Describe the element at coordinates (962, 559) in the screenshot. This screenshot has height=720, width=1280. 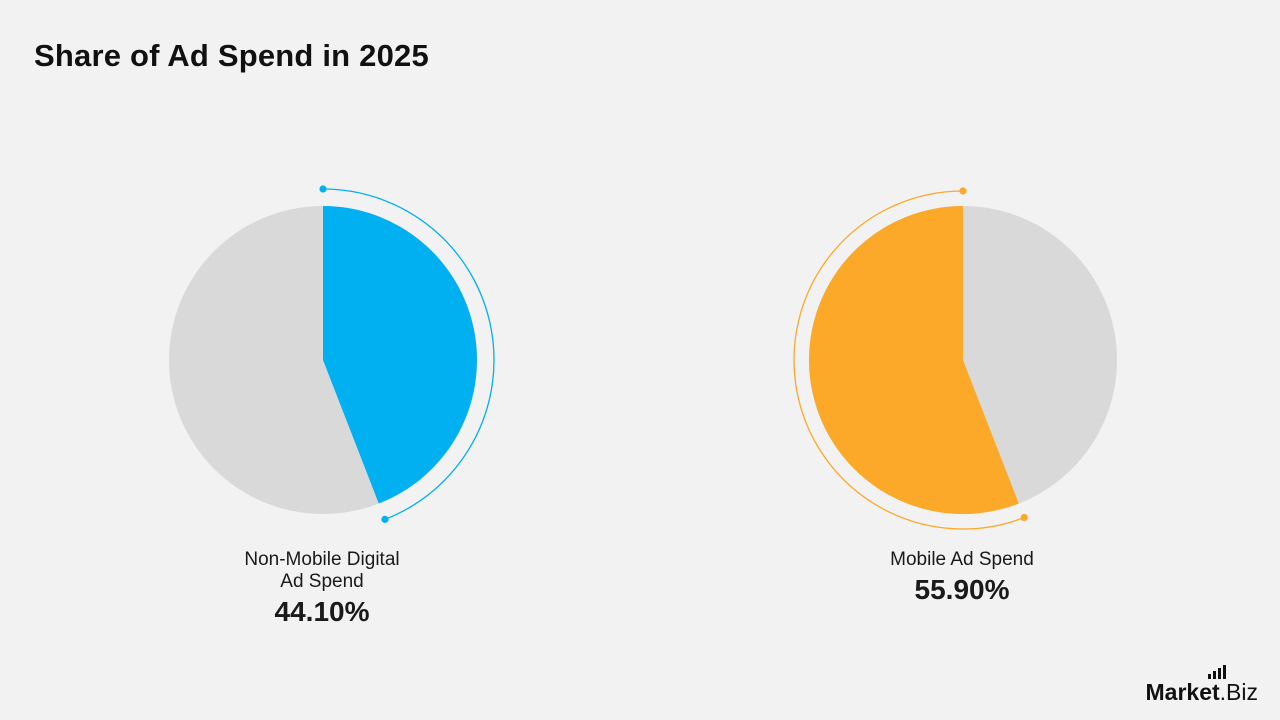
I see `pie-label-mobile-line-1: Mobile Ad Spend` at that location.